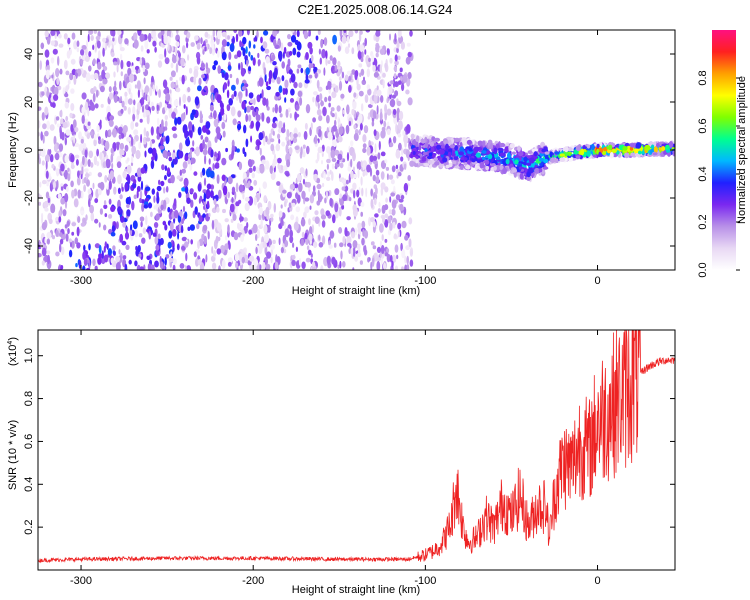  What do you see at coordinates (13, 455) in the screenshot?
I see `snr-y-label: SNR (10 * v/v)` at bounding box center [13, 455].